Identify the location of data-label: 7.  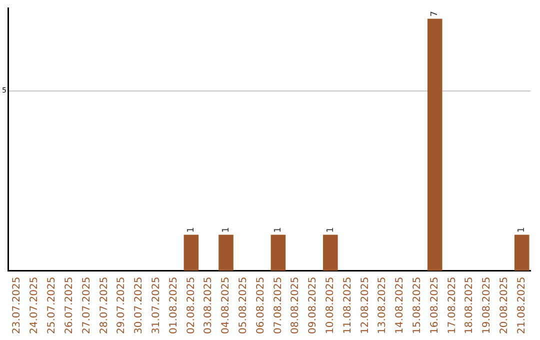
(435, 14).